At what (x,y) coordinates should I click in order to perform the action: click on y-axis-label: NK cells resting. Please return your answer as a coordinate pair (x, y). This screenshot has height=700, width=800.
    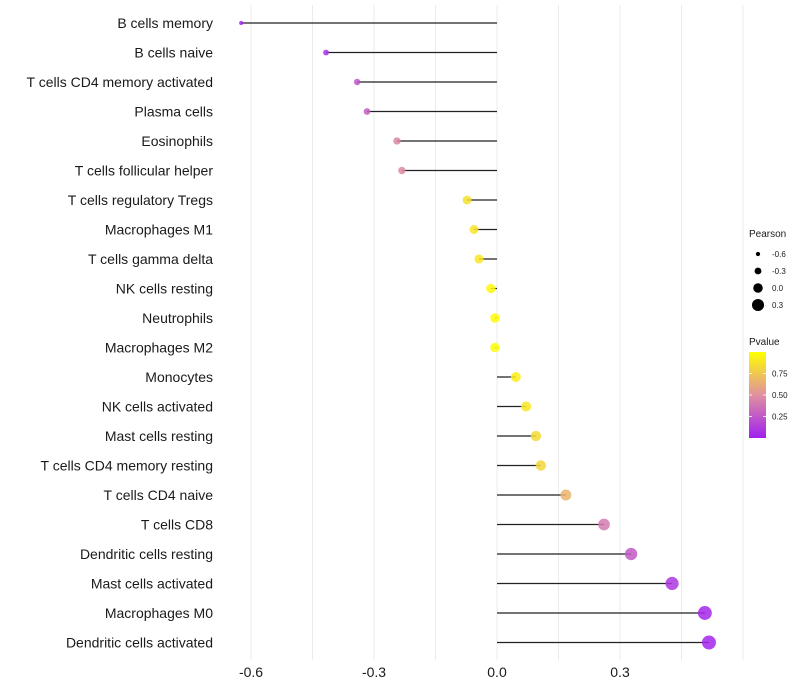
    Looking at the image, I should click on (164, 289).